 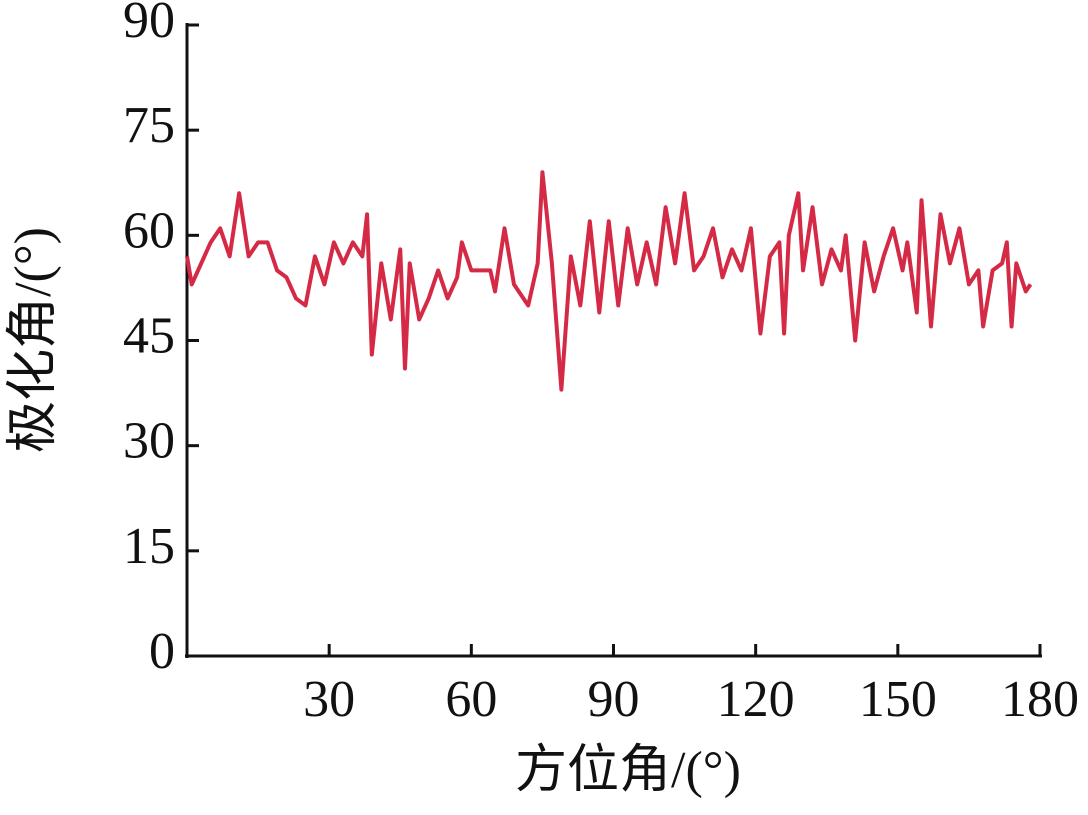 I want to click on y-tick-label: 45, so click(x=149, y=335).